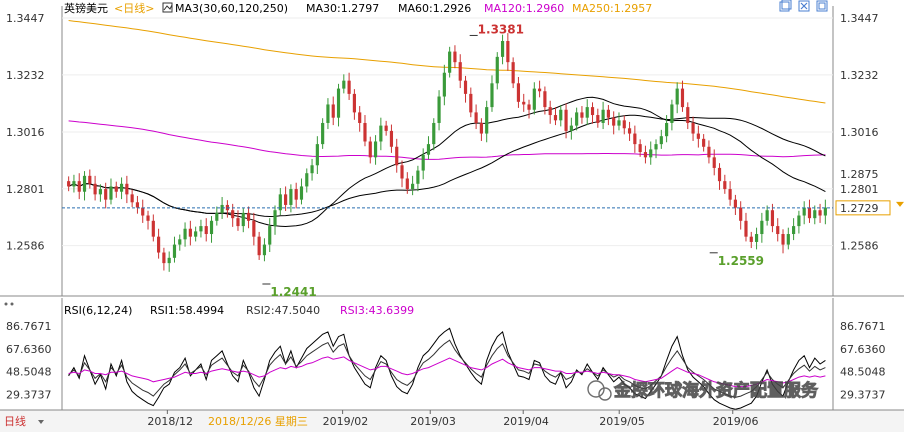  Describe the element at coordinates (283, 310) in the screenshot. I see `rsi2-legend: RSI2:47.5040` at that location.